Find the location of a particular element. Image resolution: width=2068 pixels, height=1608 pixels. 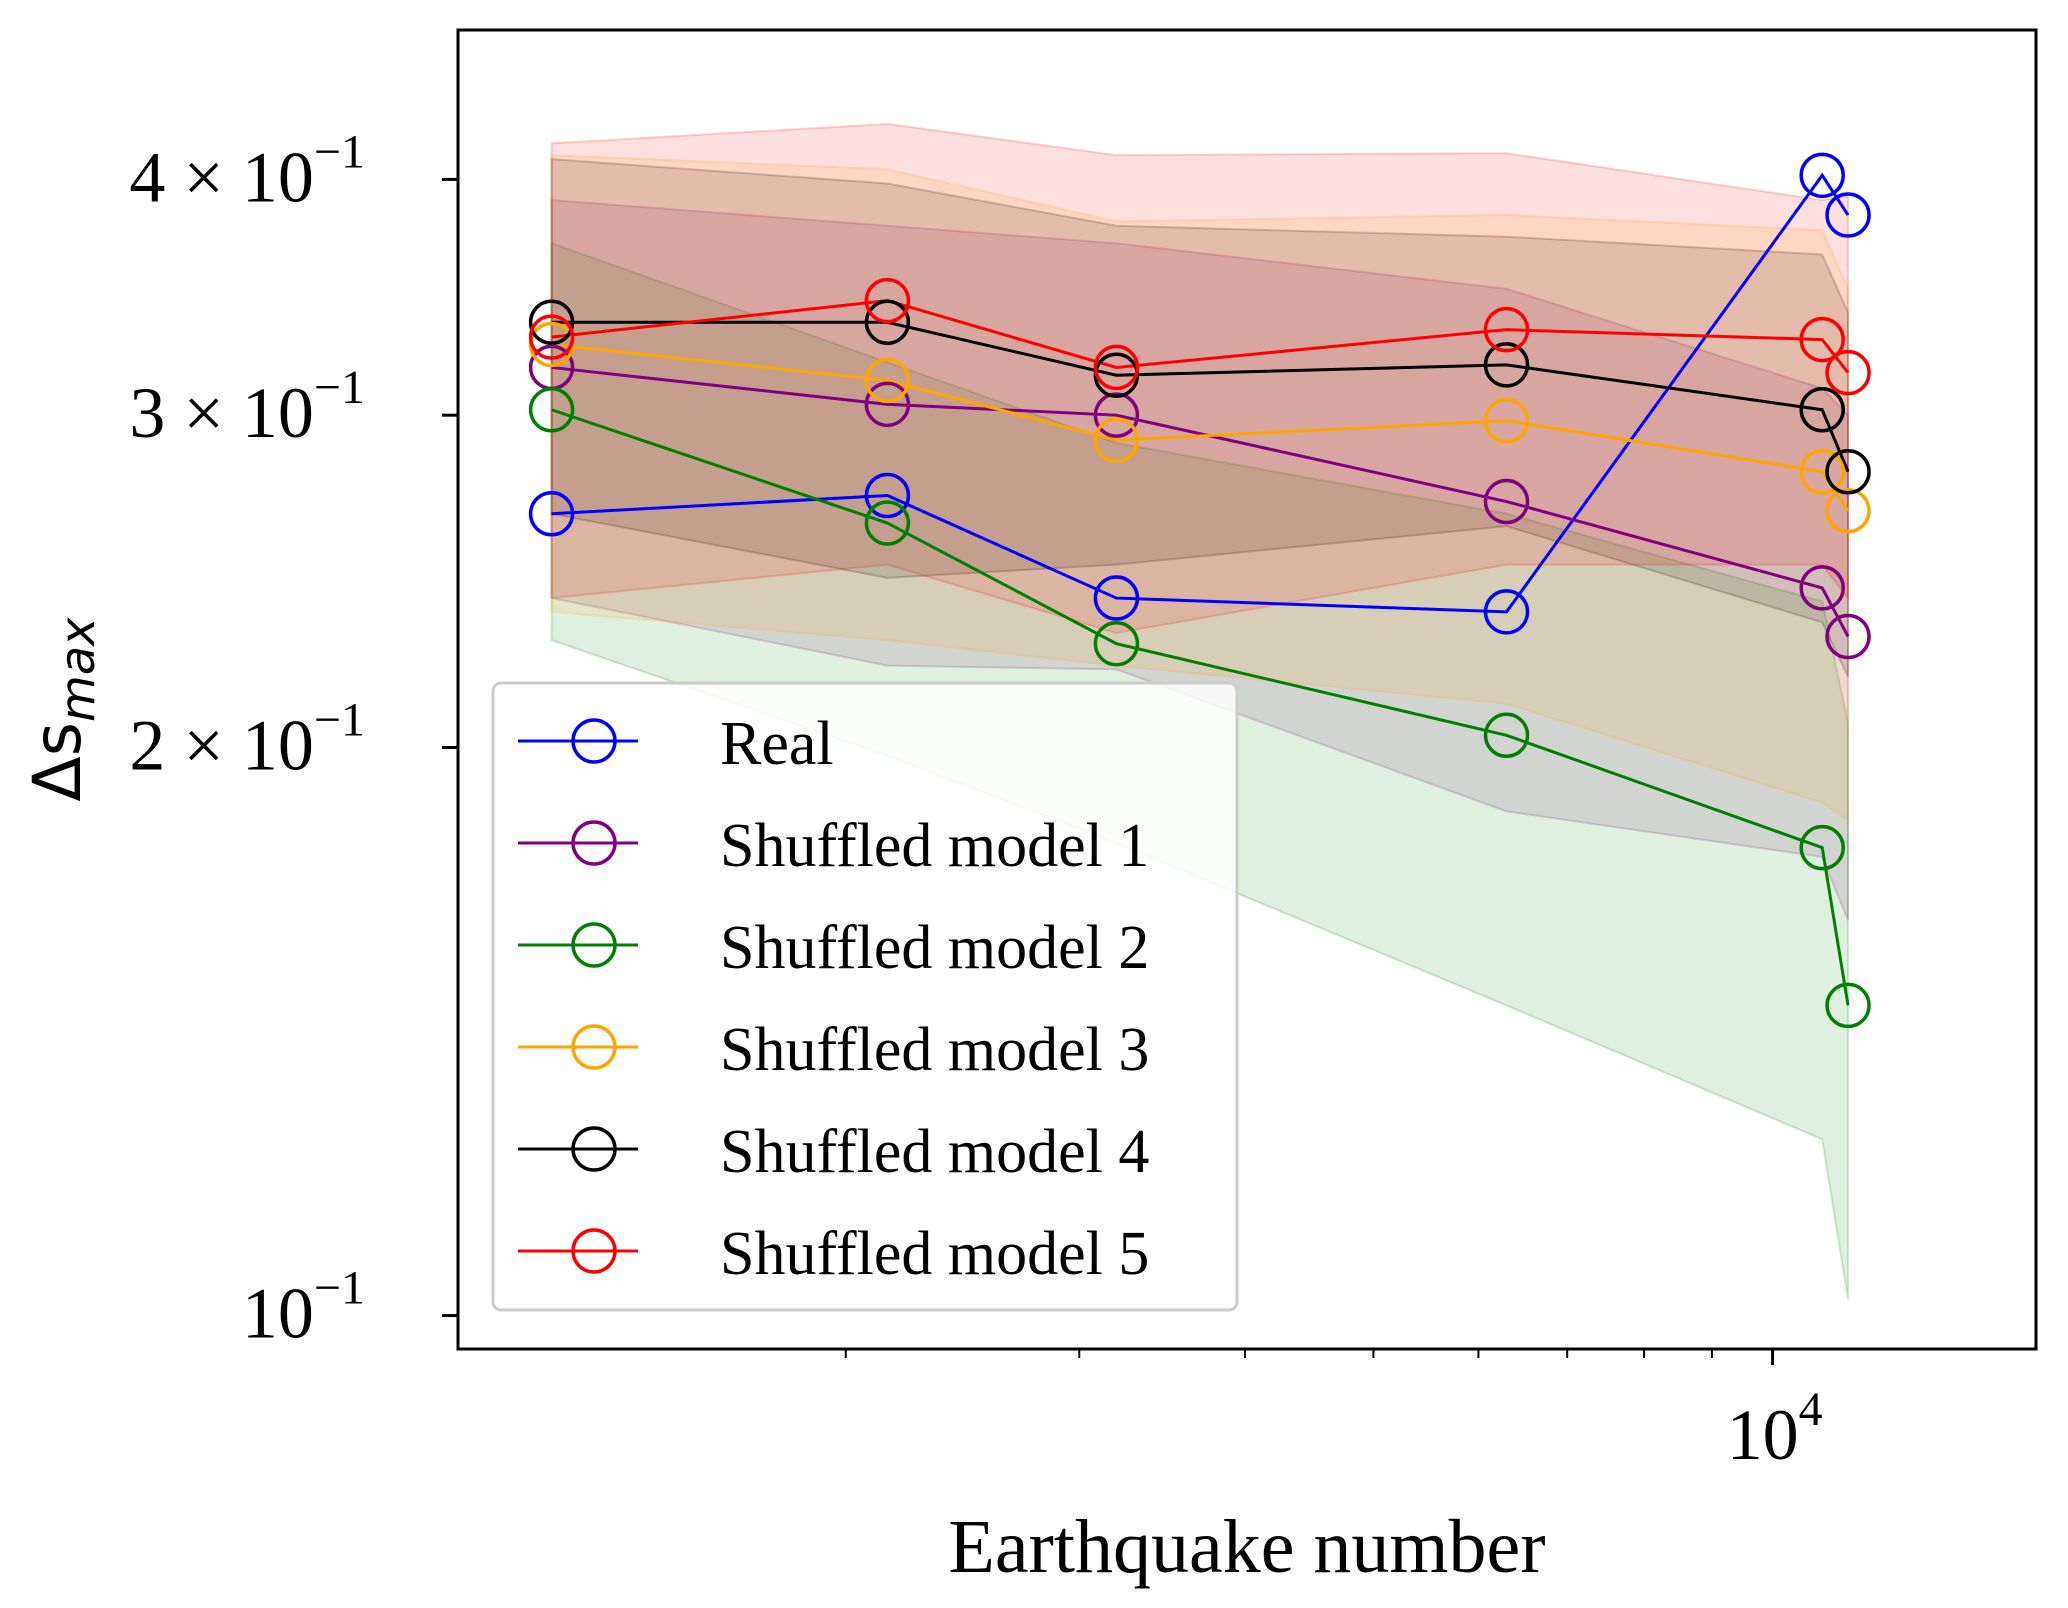

y-axis-label: Δsmax is located at coordinates (62, 709).